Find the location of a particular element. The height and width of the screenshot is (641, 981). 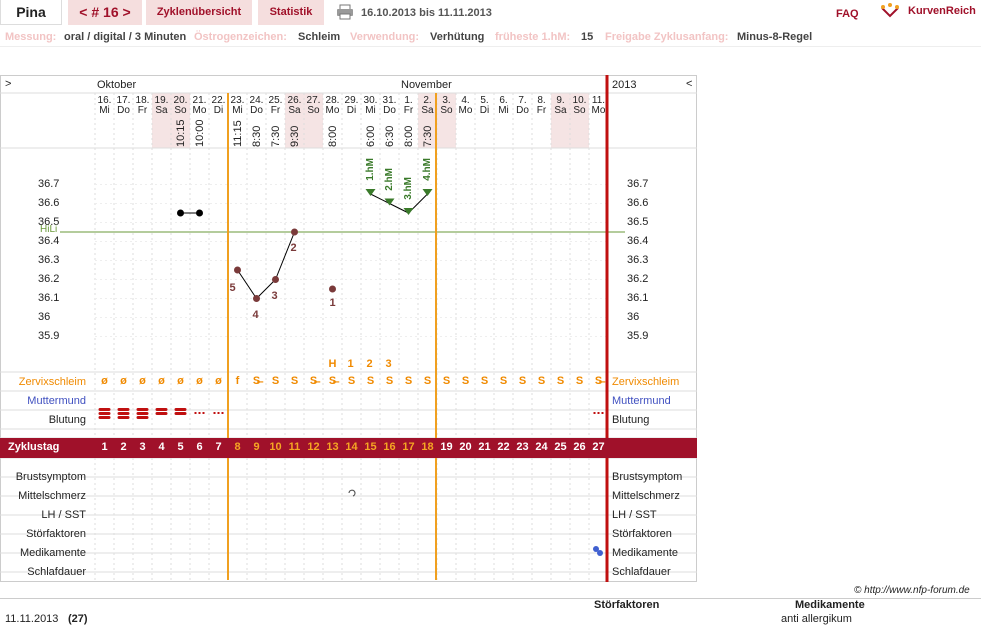

temp-tick-left: 36.6 is located at coordinates (49, 202).